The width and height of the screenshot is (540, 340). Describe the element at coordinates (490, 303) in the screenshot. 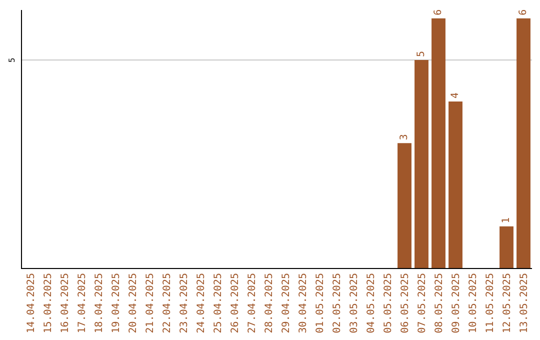

I see `x-tick-label: 11.05.2025` at that location.